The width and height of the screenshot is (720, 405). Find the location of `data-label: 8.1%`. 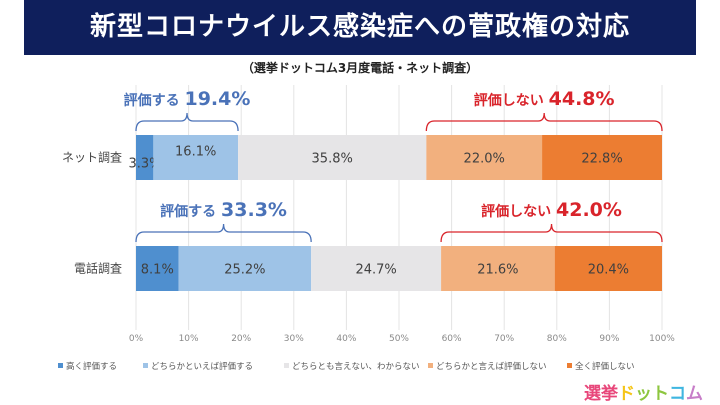

data-label: 8.1% is located at coordinates (157, 270).